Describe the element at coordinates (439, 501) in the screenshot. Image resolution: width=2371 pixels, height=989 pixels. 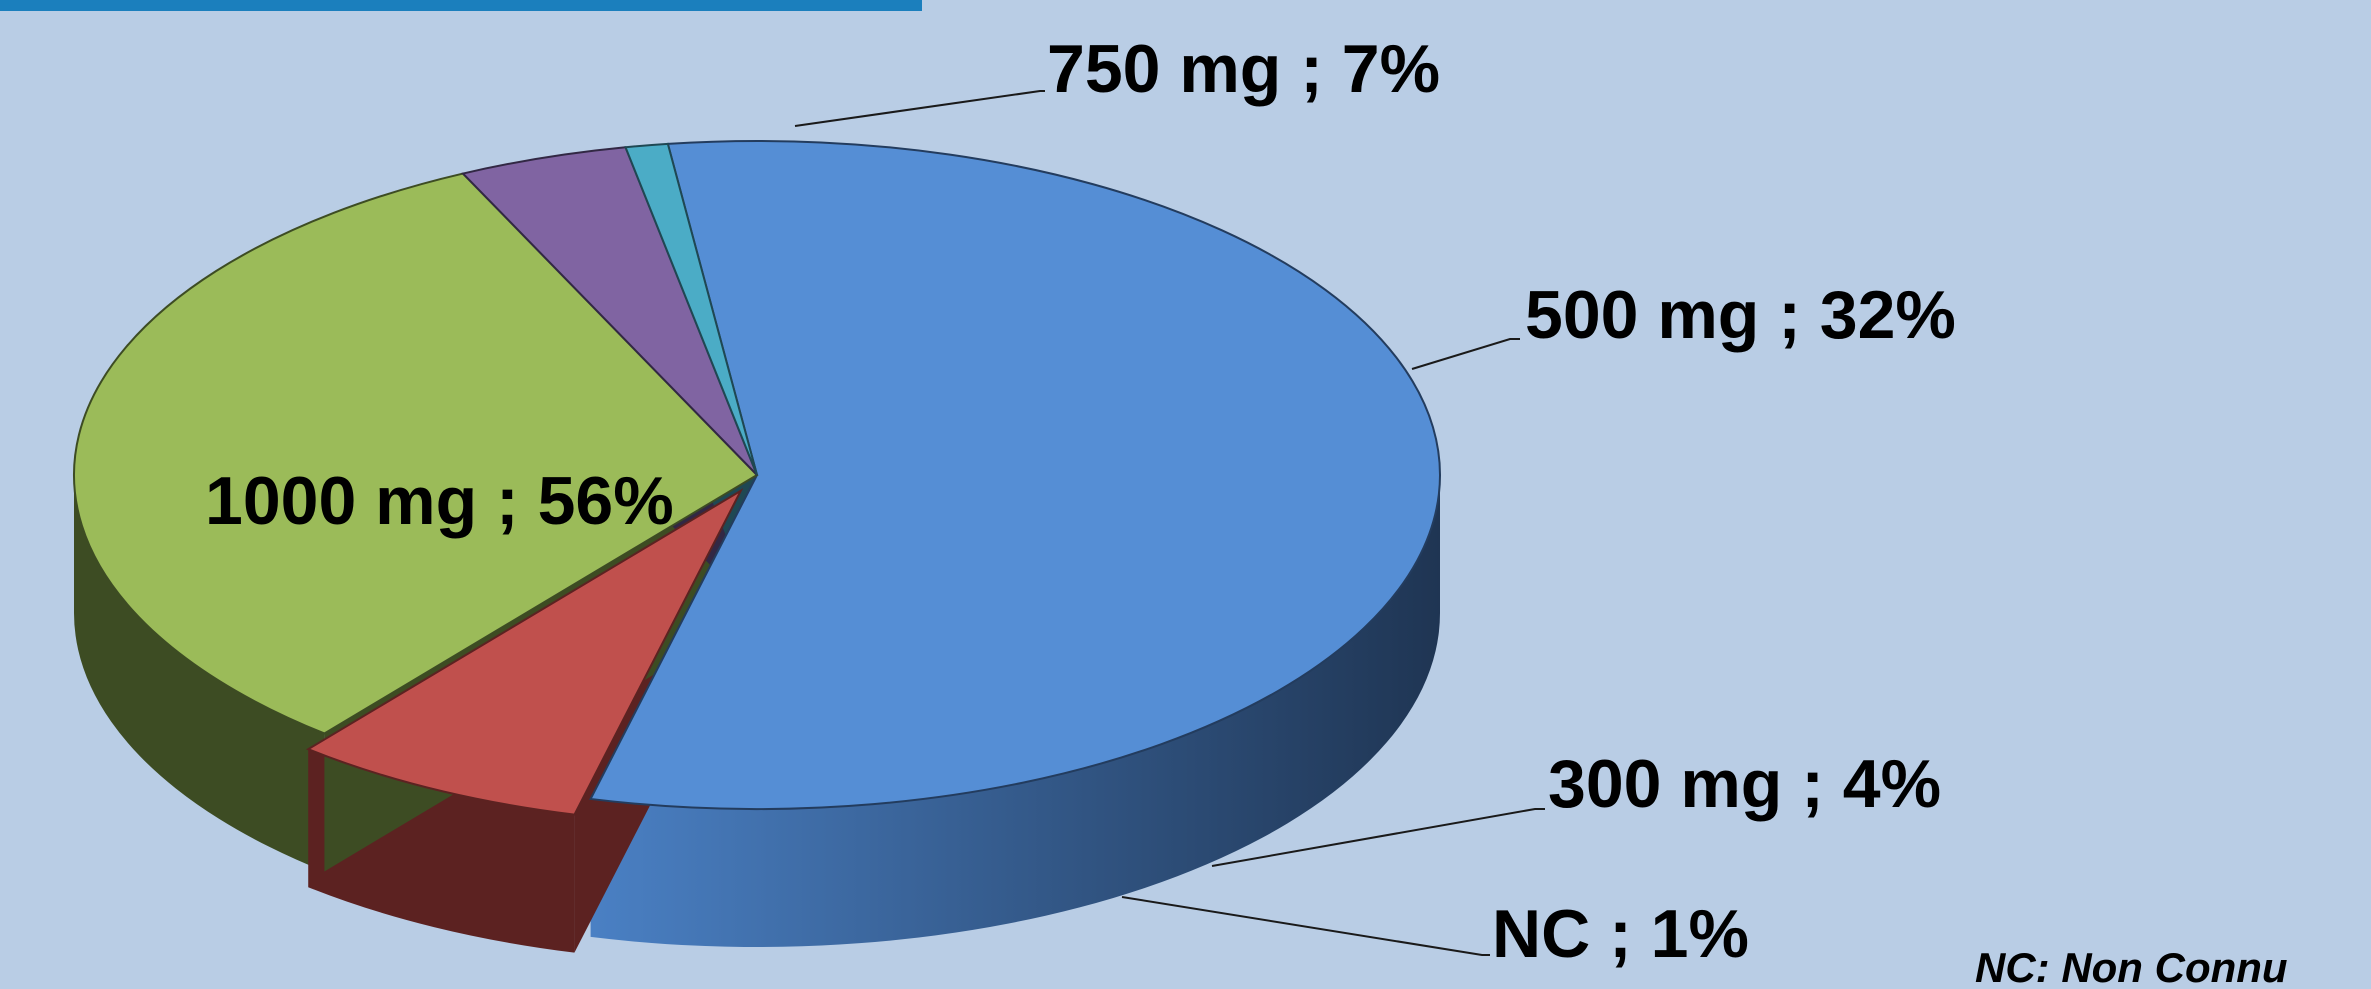
I see `slice-label-1000mg: 1000 mg ; 56%` at that location.